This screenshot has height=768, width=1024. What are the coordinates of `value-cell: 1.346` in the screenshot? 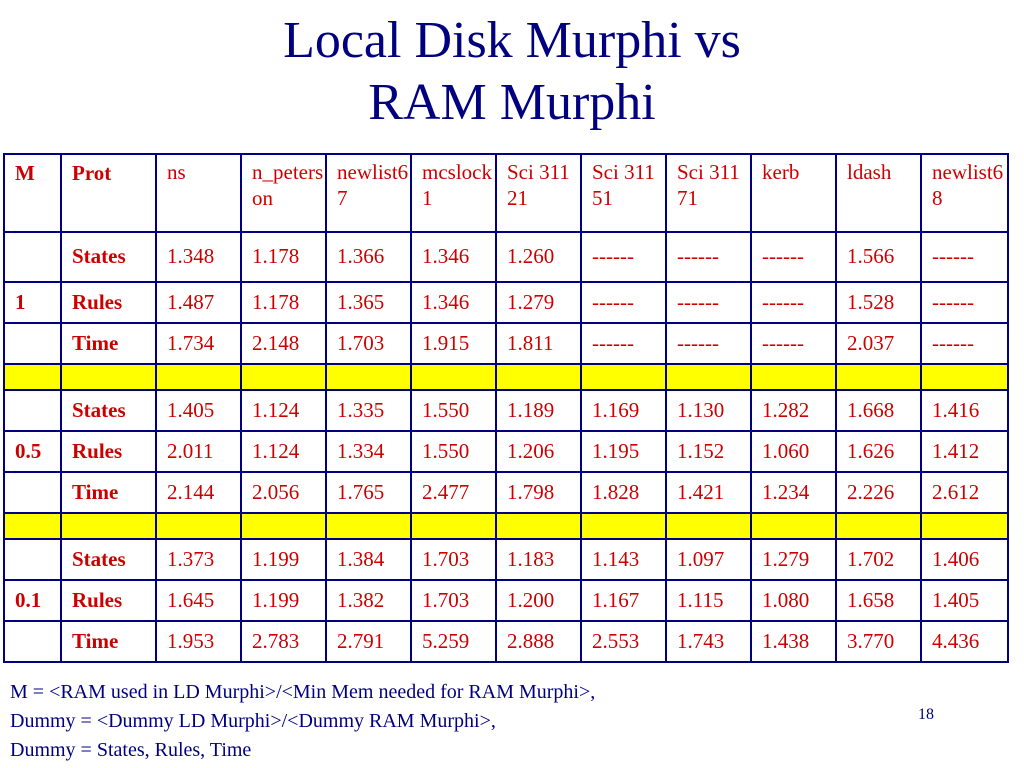 It's located at (453, 257).